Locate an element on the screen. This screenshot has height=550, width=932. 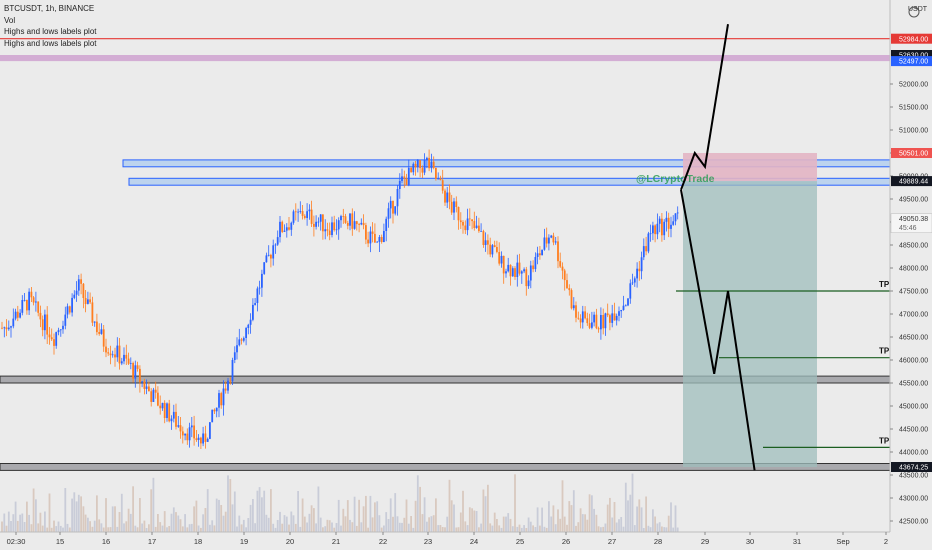
last-price-tag is located at coordinates (911, 223).